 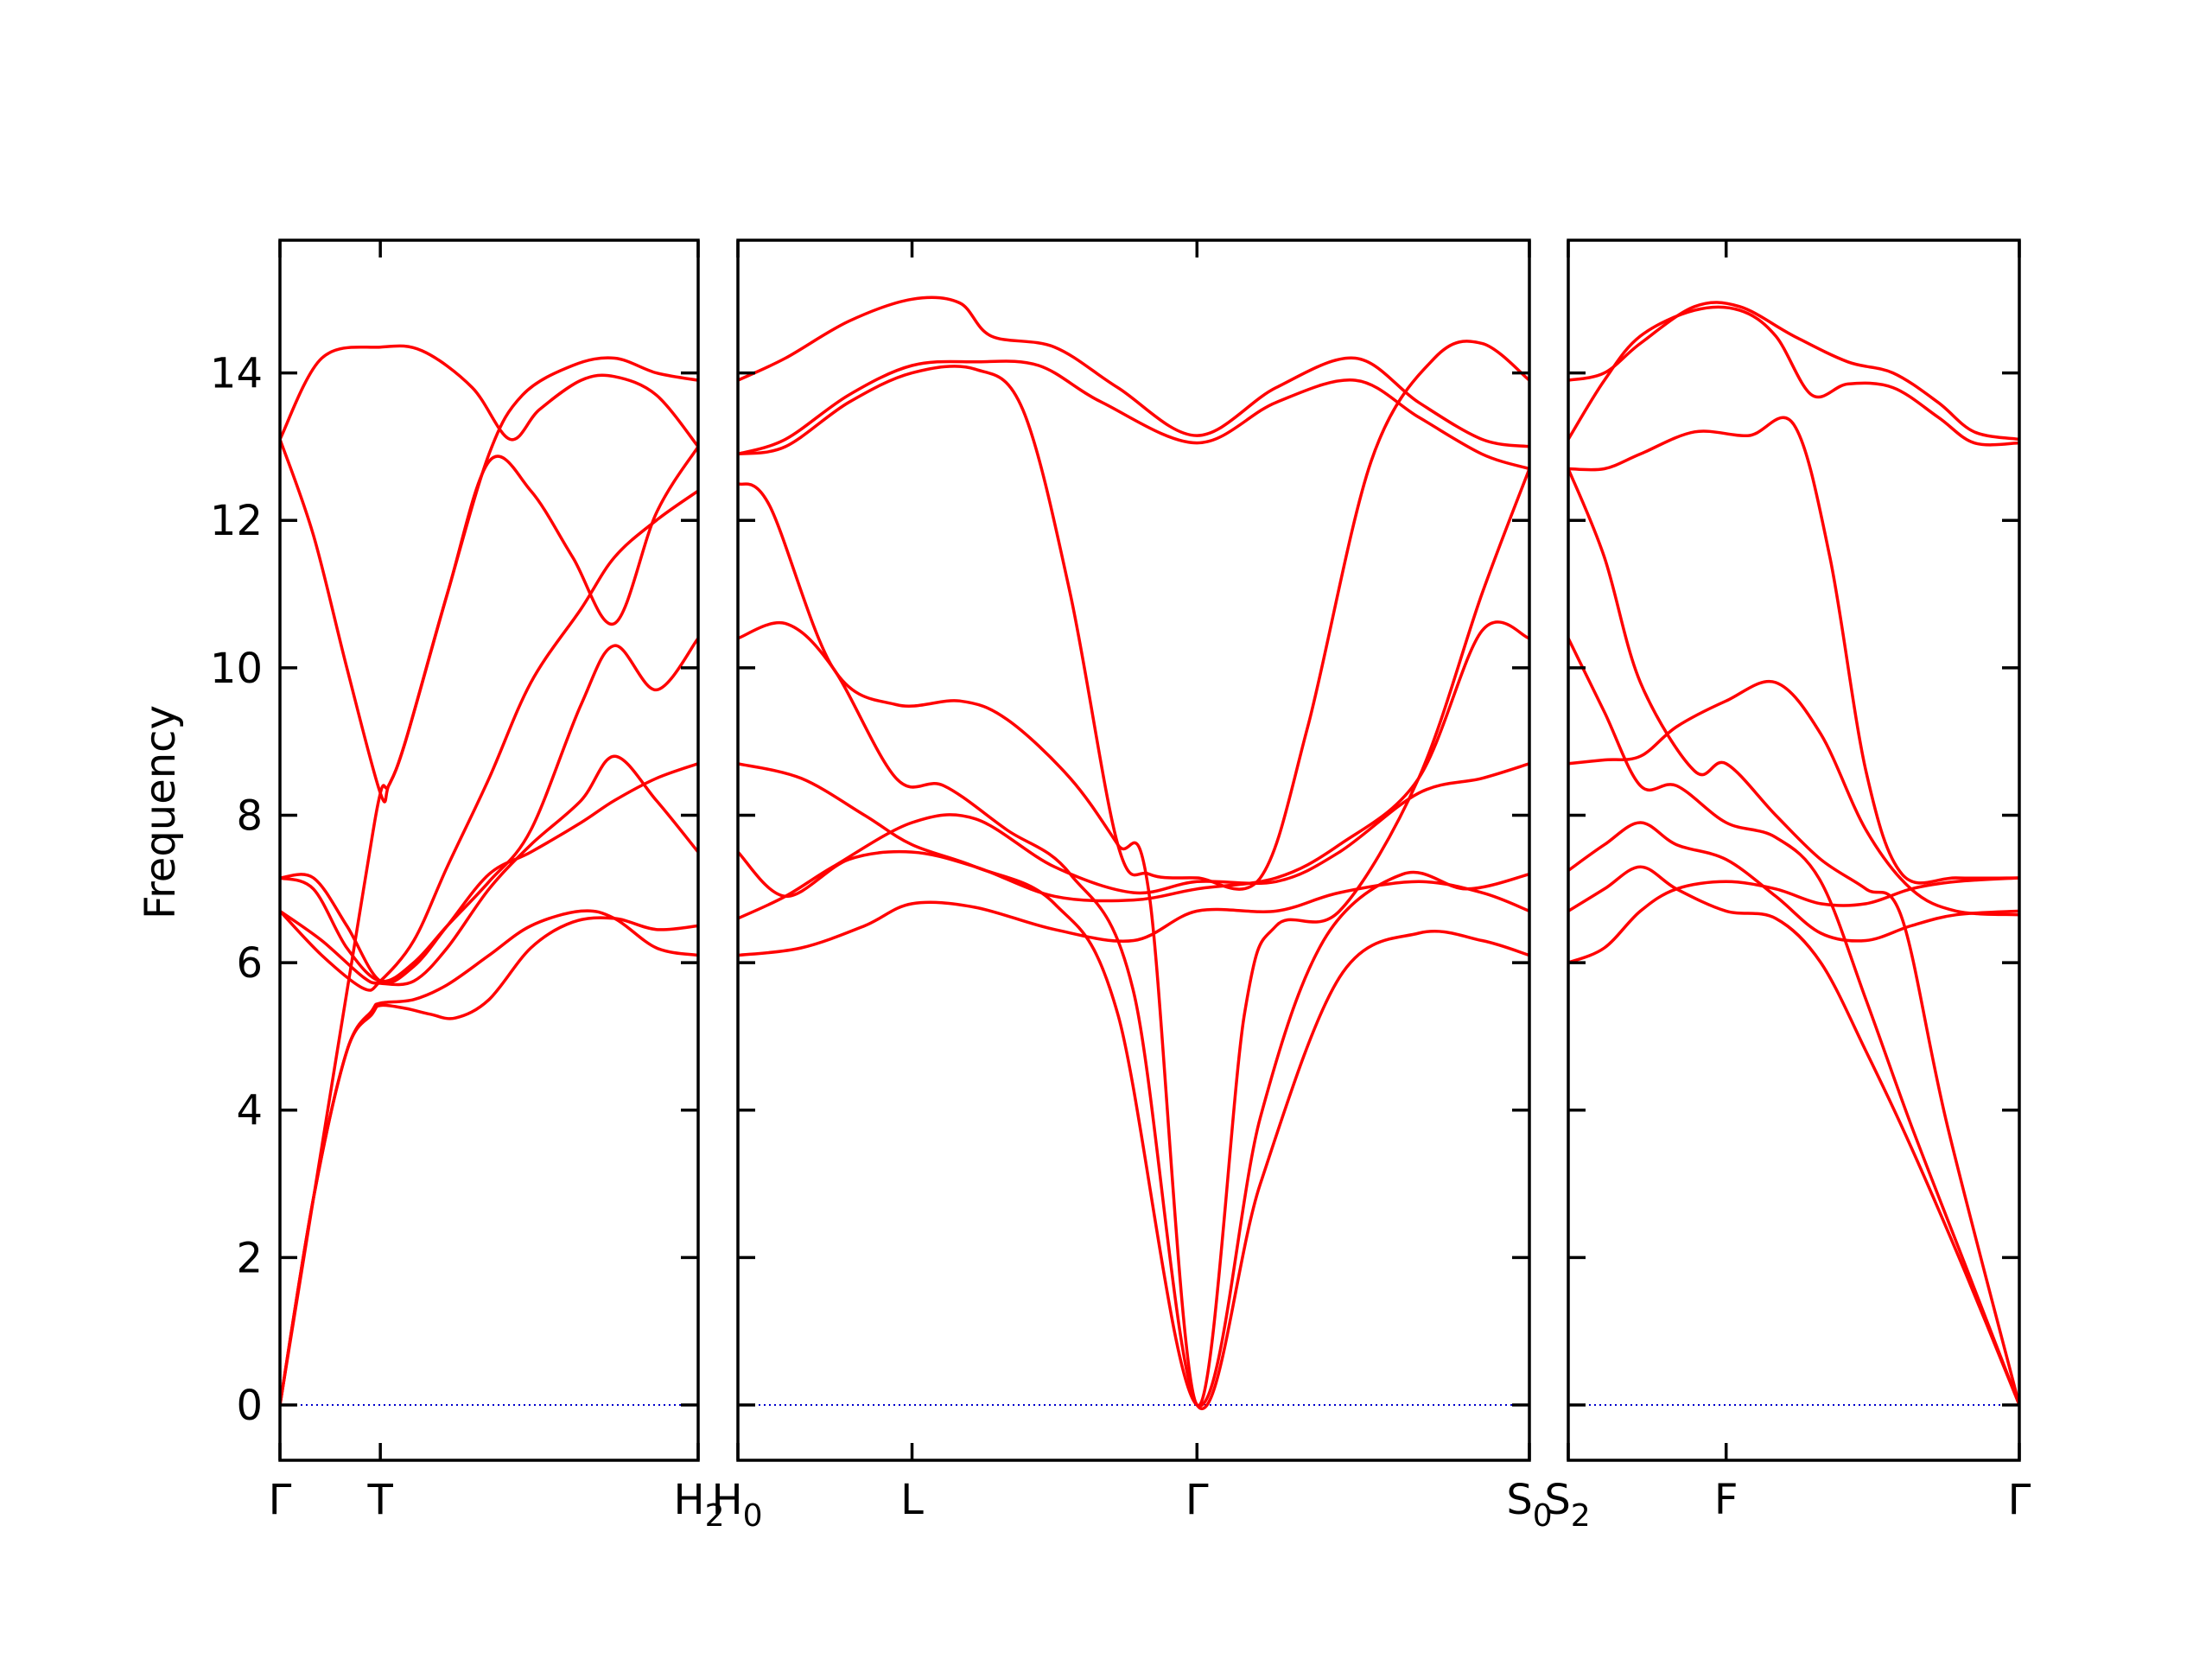 I want to click on segment-boundary-label: H2, so click(x=699, y=1505).